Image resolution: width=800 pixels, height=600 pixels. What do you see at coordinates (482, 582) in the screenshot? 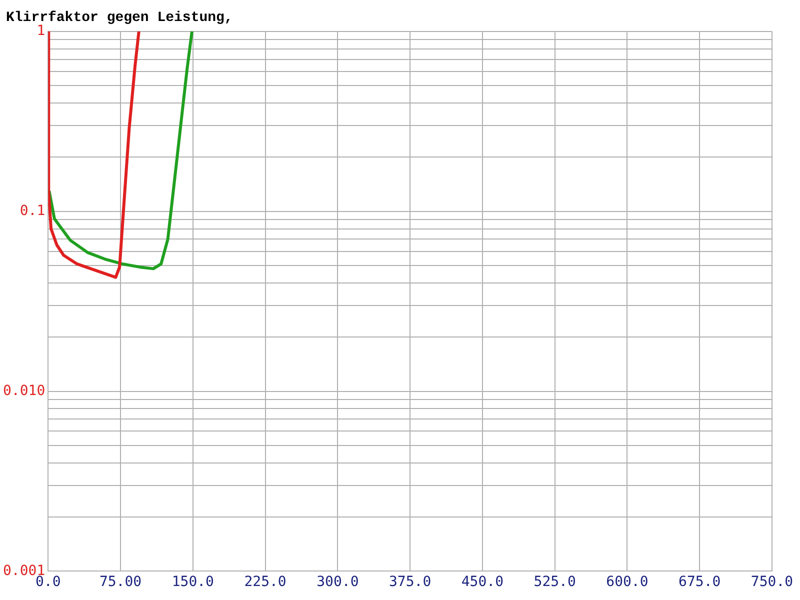
I see `x-tick-label: 450.0` at bounding box center [482, 582].